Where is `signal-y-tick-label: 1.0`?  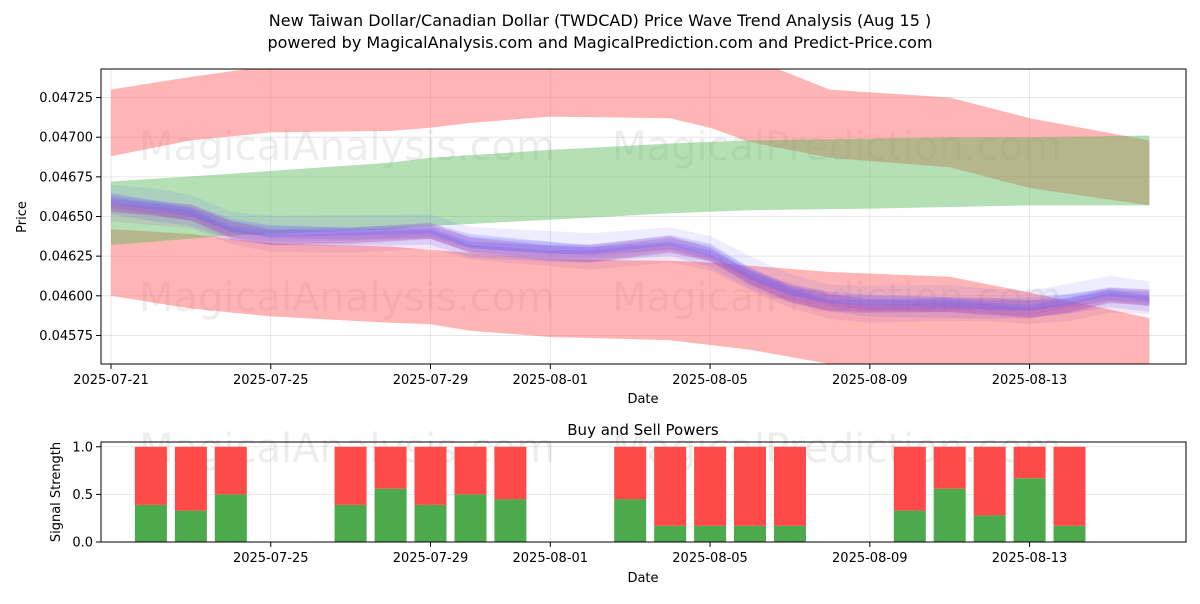
signal-y-tick-label: 1.0 is located at coordinates (82, 447).